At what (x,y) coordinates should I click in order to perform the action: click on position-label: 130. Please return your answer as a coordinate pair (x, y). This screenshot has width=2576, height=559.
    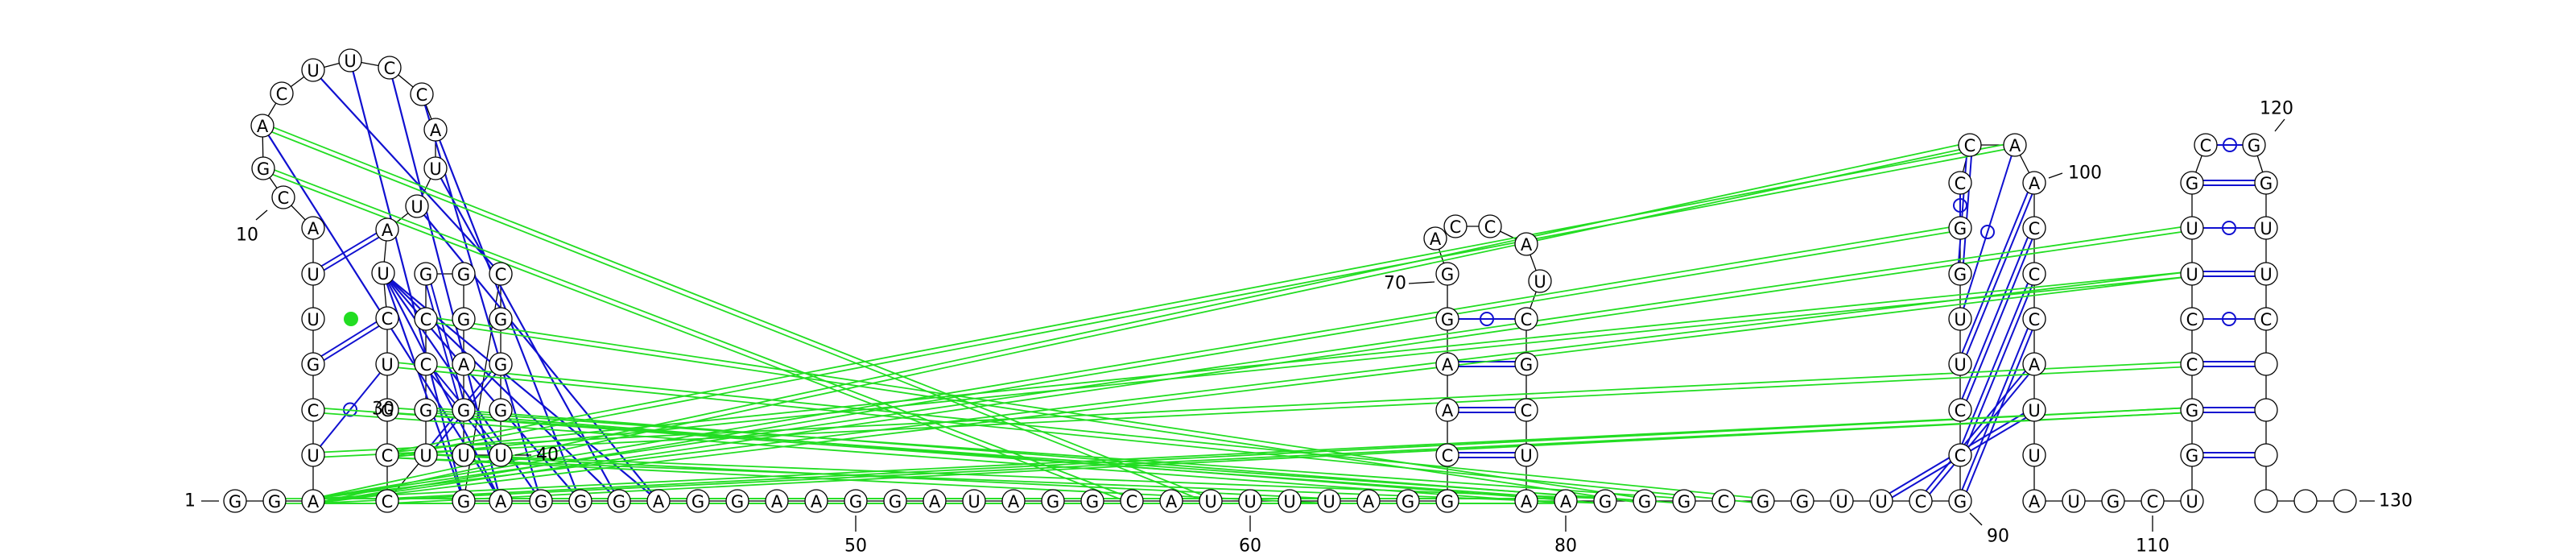
    Looking at the image, I should click on (2396, 501).